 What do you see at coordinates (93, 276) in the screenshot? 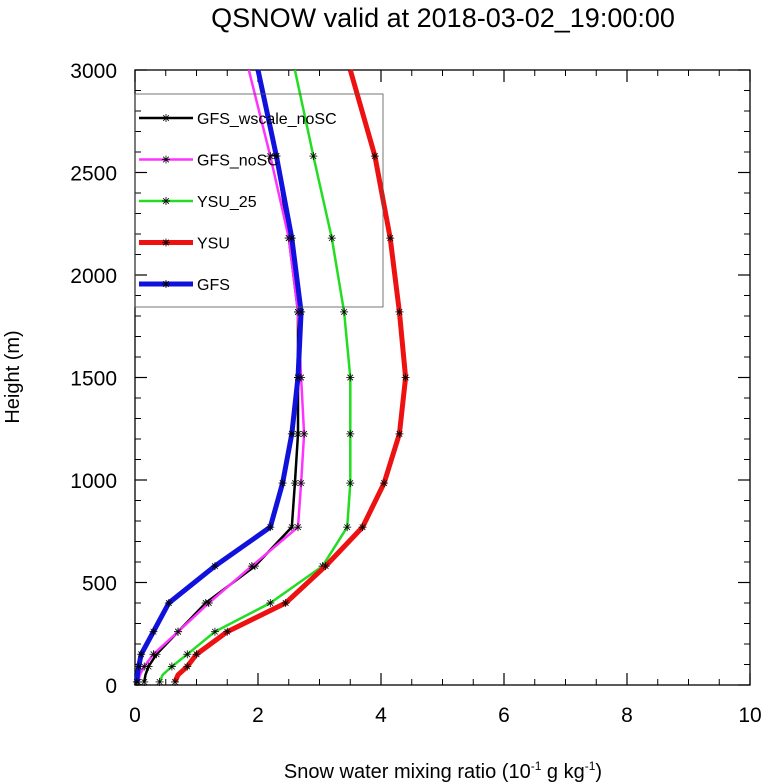
I see `y-tick-label: 2000` at bounding box center [93, 276].